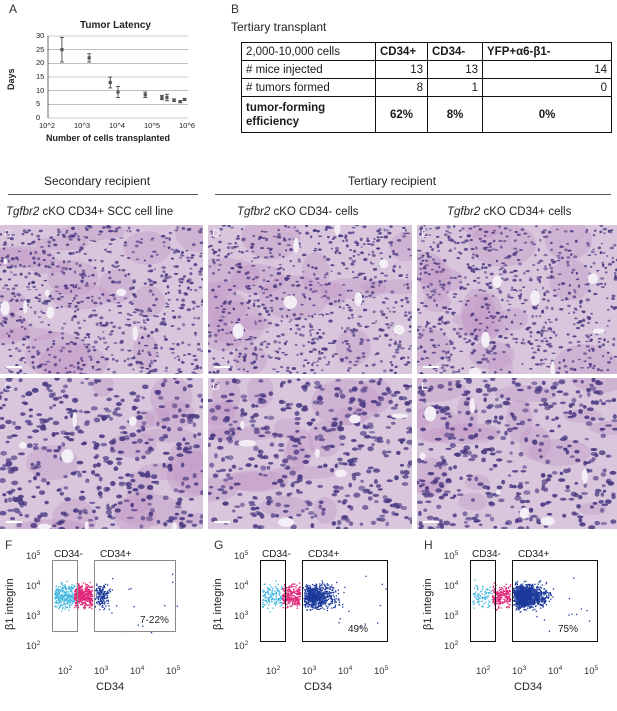  What do you see at coordinates (568, 242) in the screenshot?
I see `stroma-patch` at bounding box center [568, 242].